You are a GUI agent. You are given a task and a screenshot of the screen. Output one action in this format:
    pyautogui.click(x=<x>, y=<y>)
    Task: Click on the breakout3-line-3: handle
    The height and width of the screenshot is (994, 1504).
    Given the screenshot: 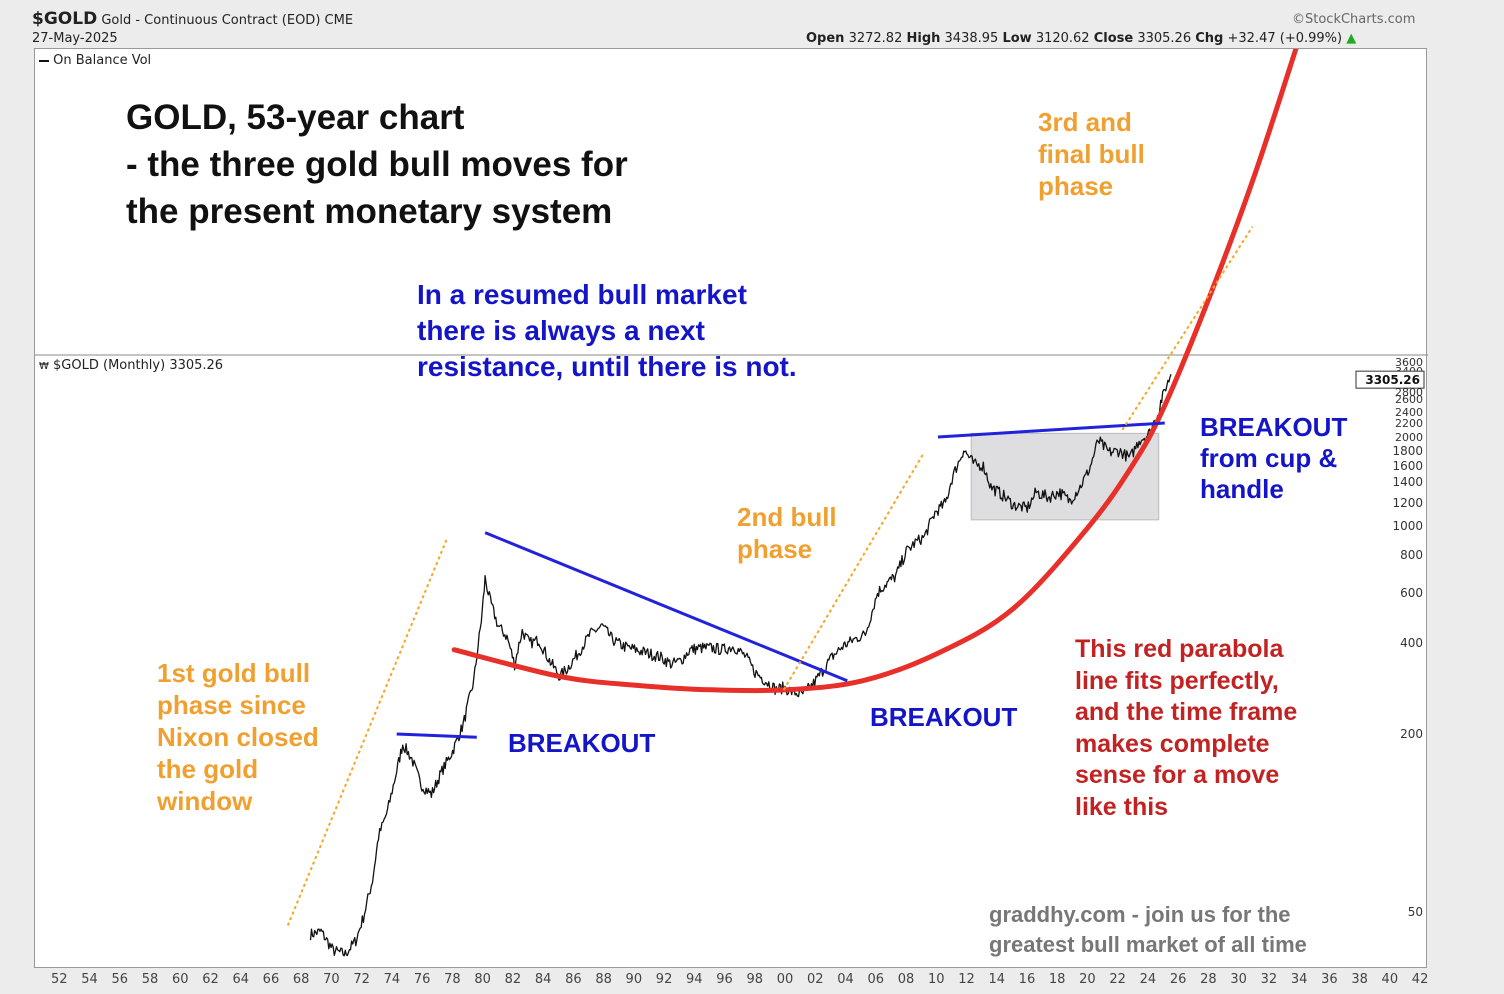 What is the action you would take?
    pyautogui.click(x=1242, y=489)
    